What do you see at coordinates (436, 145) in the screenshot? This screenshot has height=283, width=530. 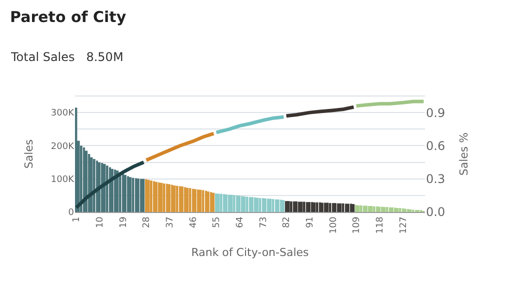 I see `y2-tick-label: 0.6` at bounding box center [436, 145].